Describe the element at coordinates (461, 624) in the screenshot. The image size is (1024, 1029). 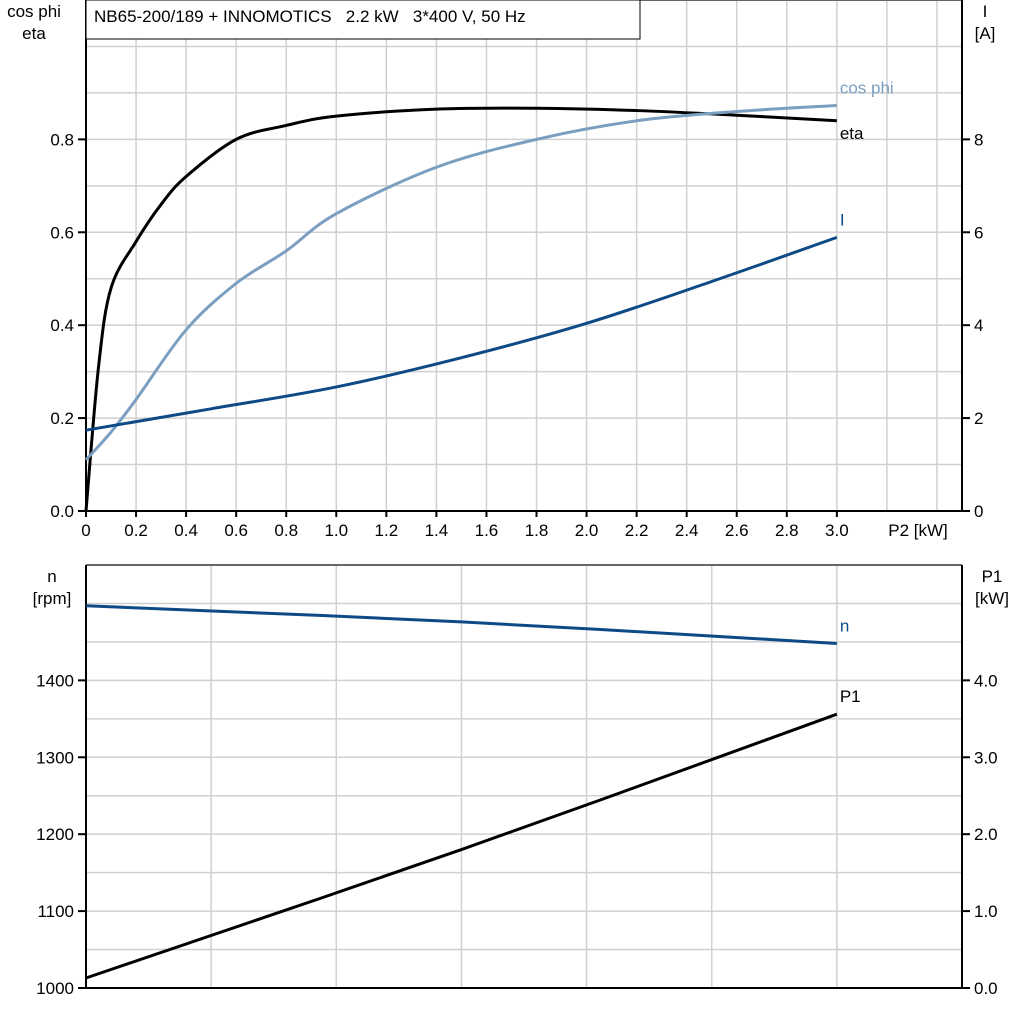
I see `series-line-n` at that location.